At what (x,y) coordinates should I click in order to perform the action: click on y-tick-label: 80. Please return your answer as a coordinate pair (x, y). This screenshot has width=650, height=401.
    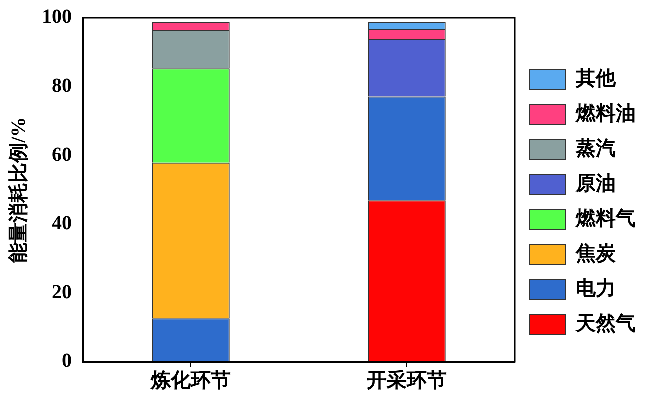
    Looking at the image, I should click on (62, 85).